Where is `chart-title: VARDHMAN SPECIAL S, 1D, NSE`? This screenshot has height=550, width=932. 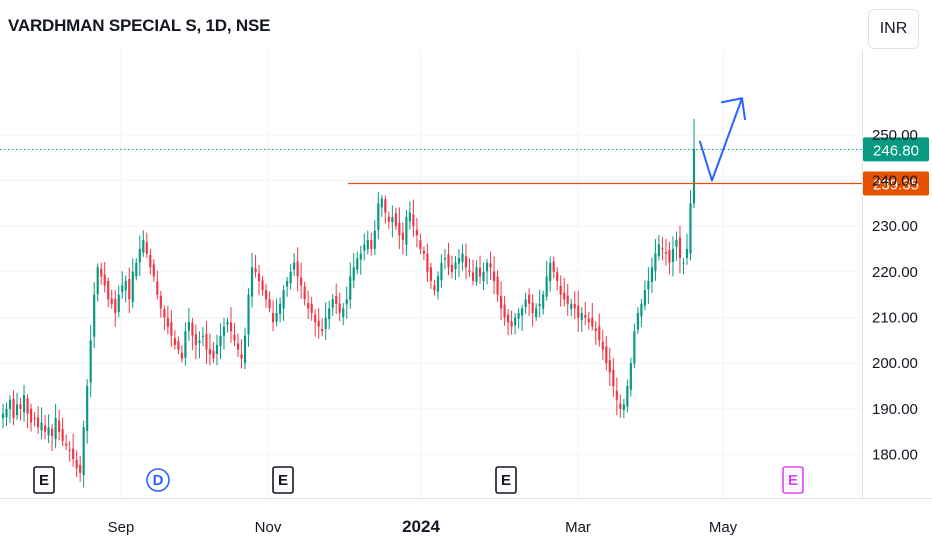 chart-title: VARDHMAN SPECIAL S, 1D, NSE is located at coordinates (139, 25).